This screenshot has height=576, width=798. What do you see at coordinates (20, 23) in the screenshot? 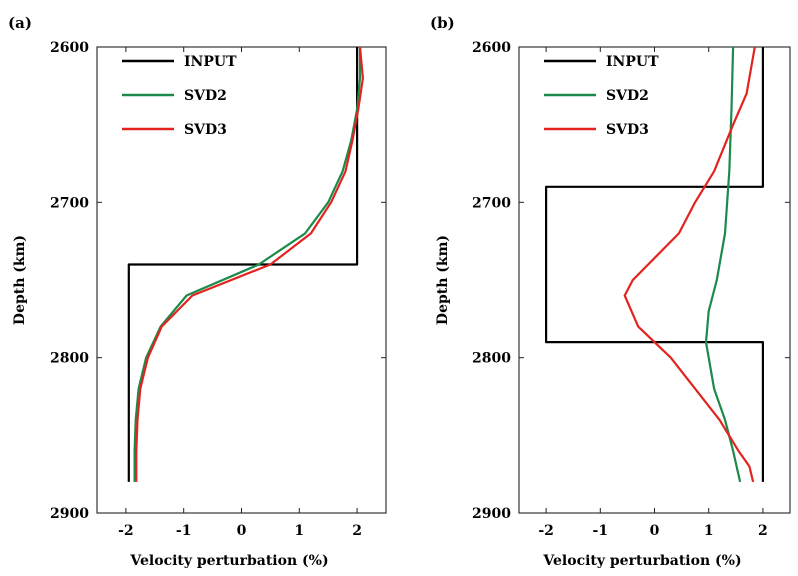
I see `panel-label: (a)` at bounding box center [20, 23].